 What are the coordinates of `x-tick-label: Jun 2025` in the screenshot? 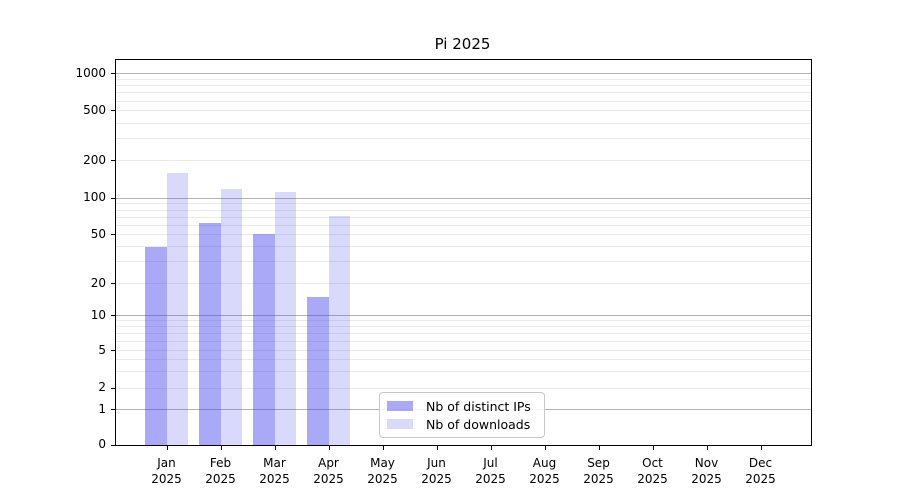 It's located at (437, 471).